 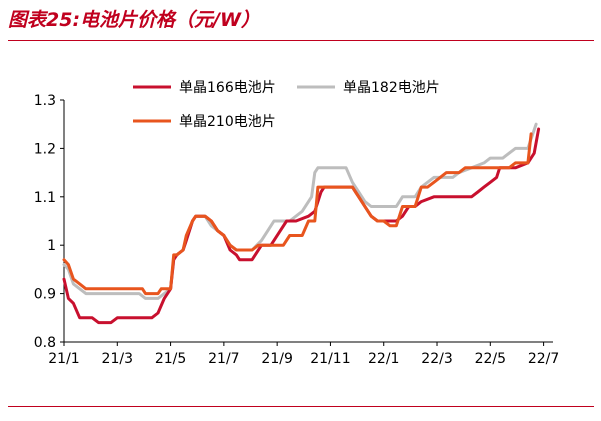 What do you see at coordinates (391, 88) in the screenshot?
I see `legend-label: 单晶182电池片` at bounding box center [391, 88].